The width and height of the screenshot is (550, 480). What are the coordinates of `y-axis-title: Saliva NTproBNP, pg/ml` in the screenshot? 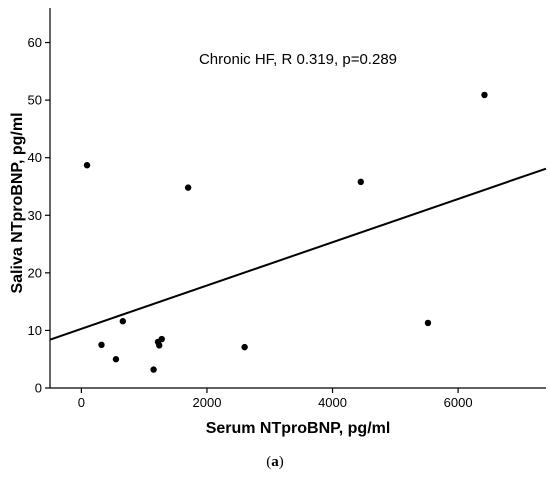 It's located at (17, 202).